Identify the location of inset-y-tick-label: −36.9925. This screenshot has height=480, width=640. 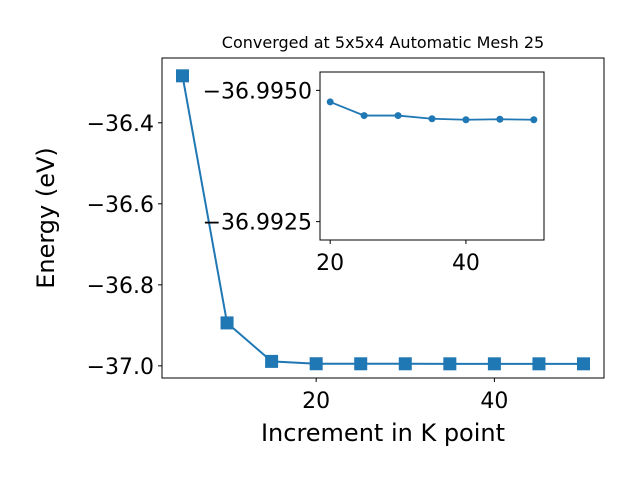
(257, 223).